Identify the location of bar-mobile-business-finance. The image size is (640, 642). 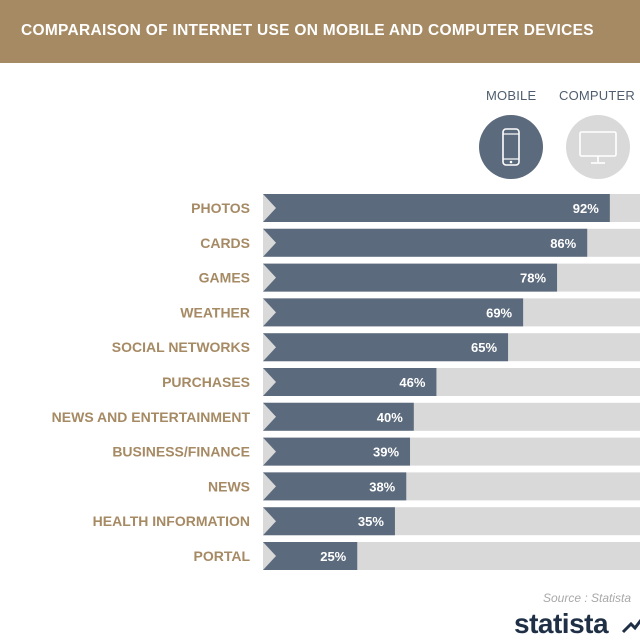
(337, 451).